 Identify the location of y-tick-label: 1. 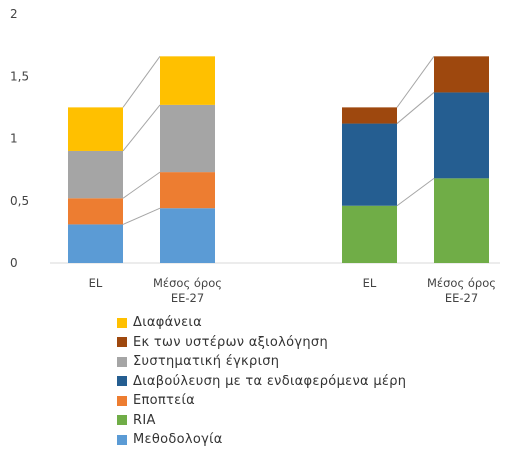
(14, 139).